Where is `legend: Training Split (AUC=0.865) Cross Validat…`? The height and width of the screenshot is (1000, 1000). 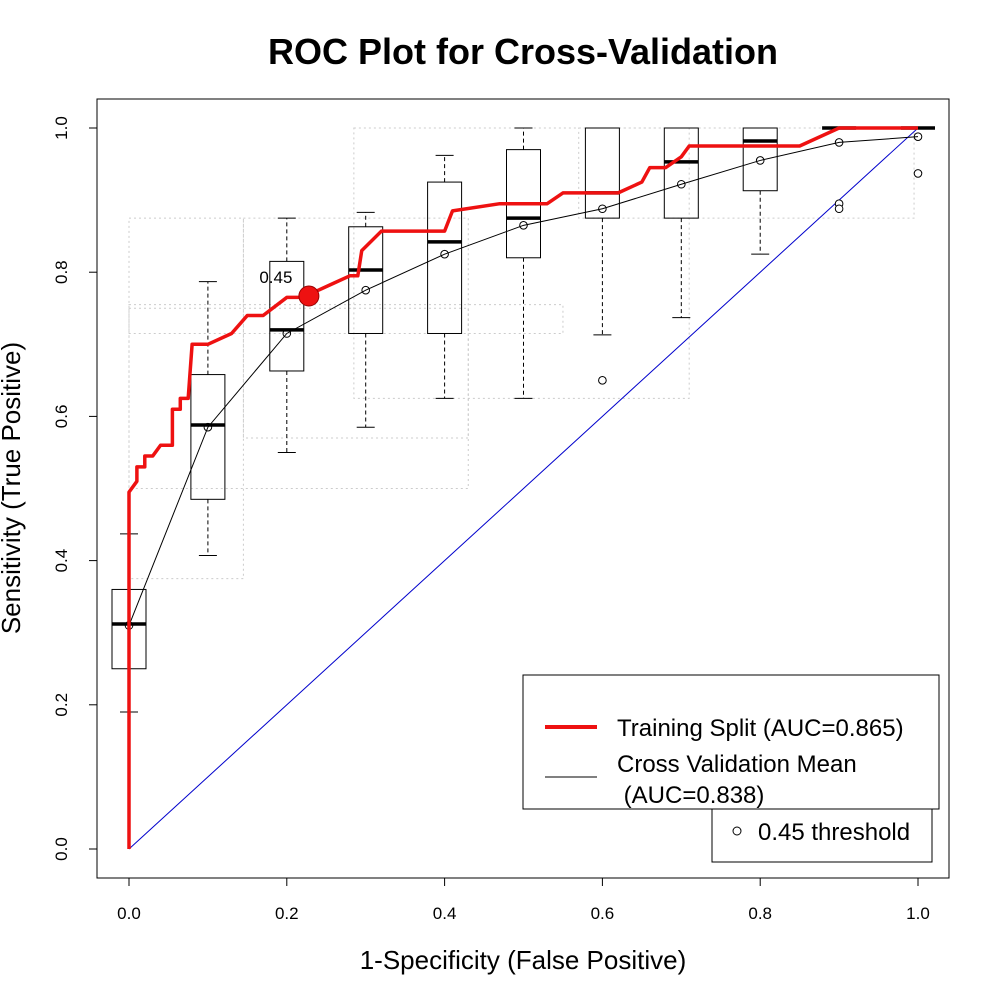 legend: Training Split (AUC=0.865) Cross Validat… is located at coordinates (731, 768).